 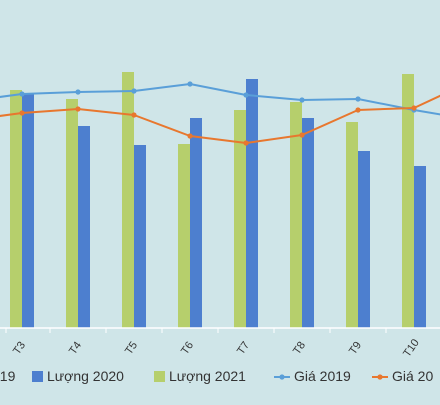 I want to click on point-giá-2019-t6, so click(x=190, y=84).